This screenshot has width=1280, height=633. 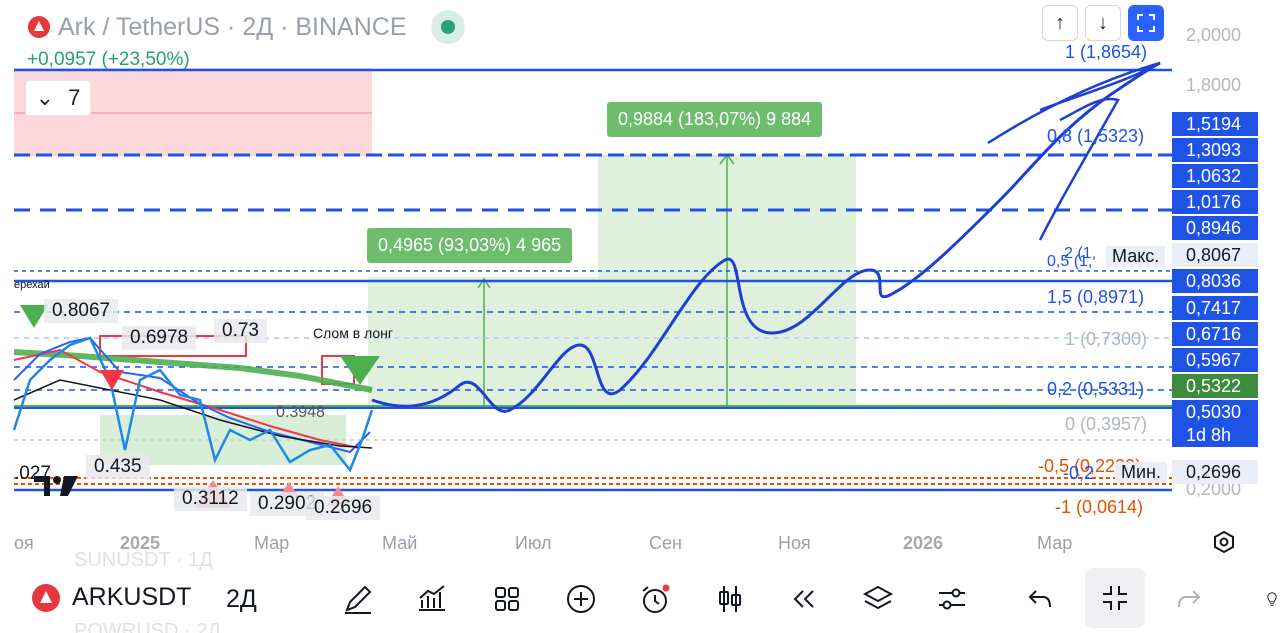 I want to click on alerts-button, so click(x=655, y=599).